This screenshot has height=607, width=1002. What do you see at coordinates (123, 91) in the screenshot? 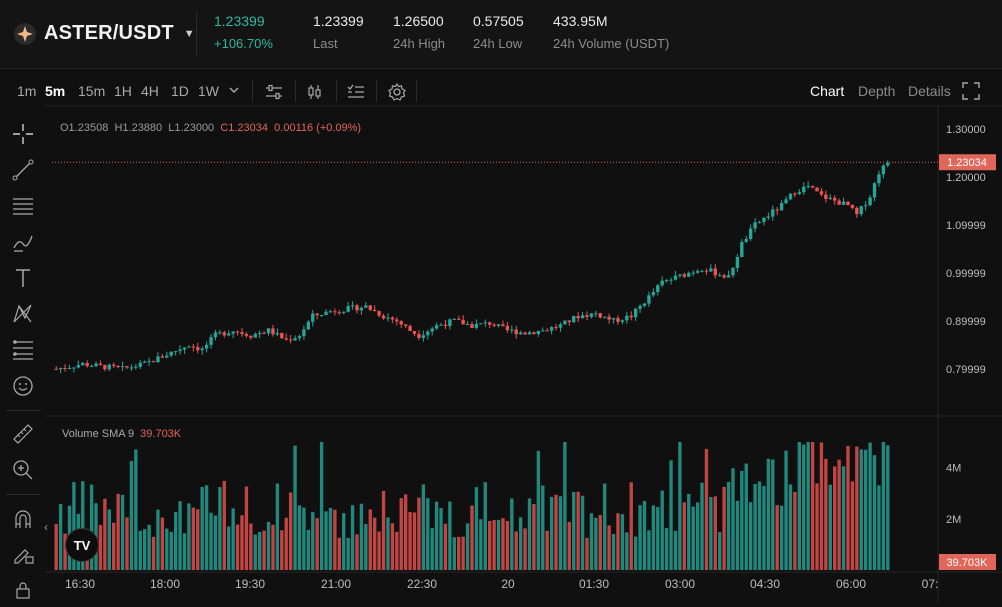
I see `timeframe-1h: 1H` at bounding box center [123, 91].